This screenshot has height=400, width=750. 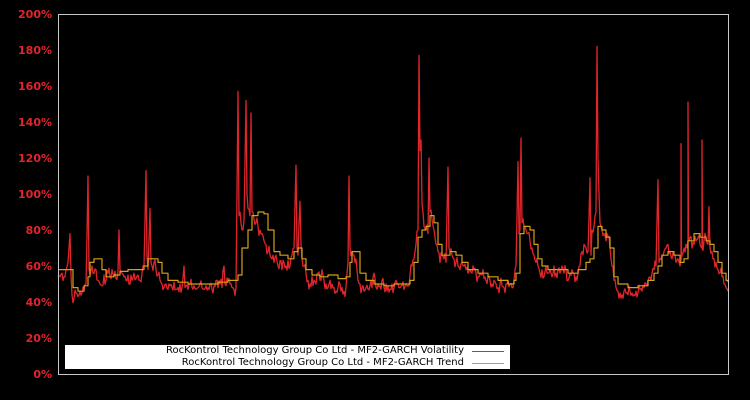 What do you see at coordinates (35, 122) in the screenshot?
I see `y-tick-label: 140%` at bounding box center [35, 122].